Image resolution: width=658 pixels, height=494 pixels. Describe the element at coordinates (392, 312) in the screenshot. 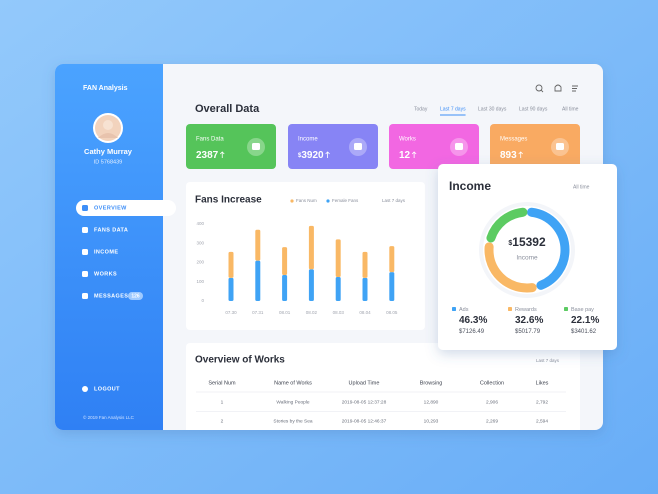

I see `x-tick-label: 08.05` at that location.